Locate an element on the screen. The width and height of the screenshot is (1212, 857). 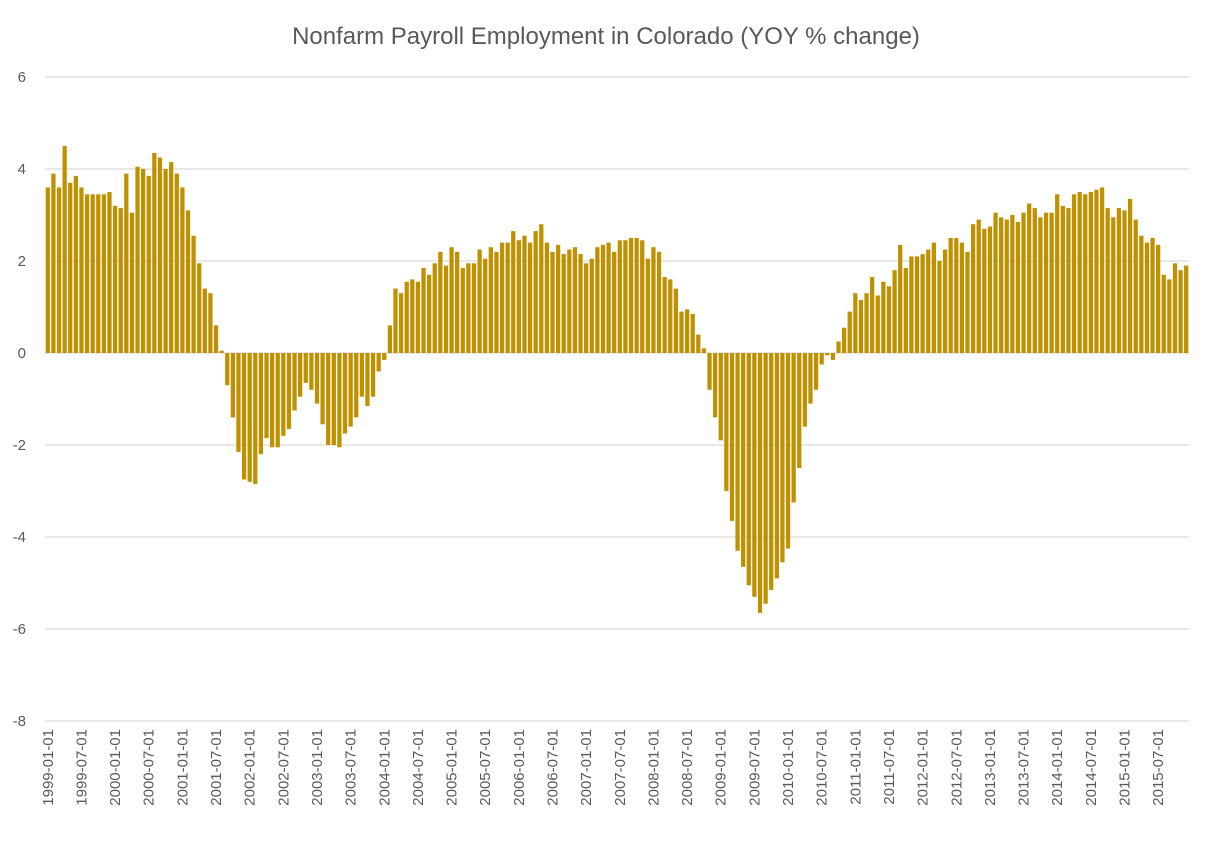
x-tick-label: 2010-01-01 is located at coordinates (788, 767).